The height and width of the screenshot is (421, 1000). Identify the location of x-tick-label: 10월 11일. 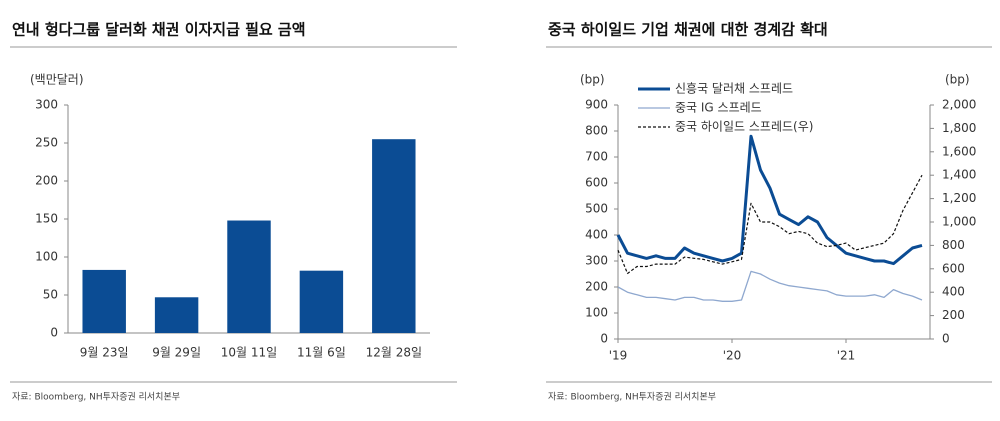
(249, 353).